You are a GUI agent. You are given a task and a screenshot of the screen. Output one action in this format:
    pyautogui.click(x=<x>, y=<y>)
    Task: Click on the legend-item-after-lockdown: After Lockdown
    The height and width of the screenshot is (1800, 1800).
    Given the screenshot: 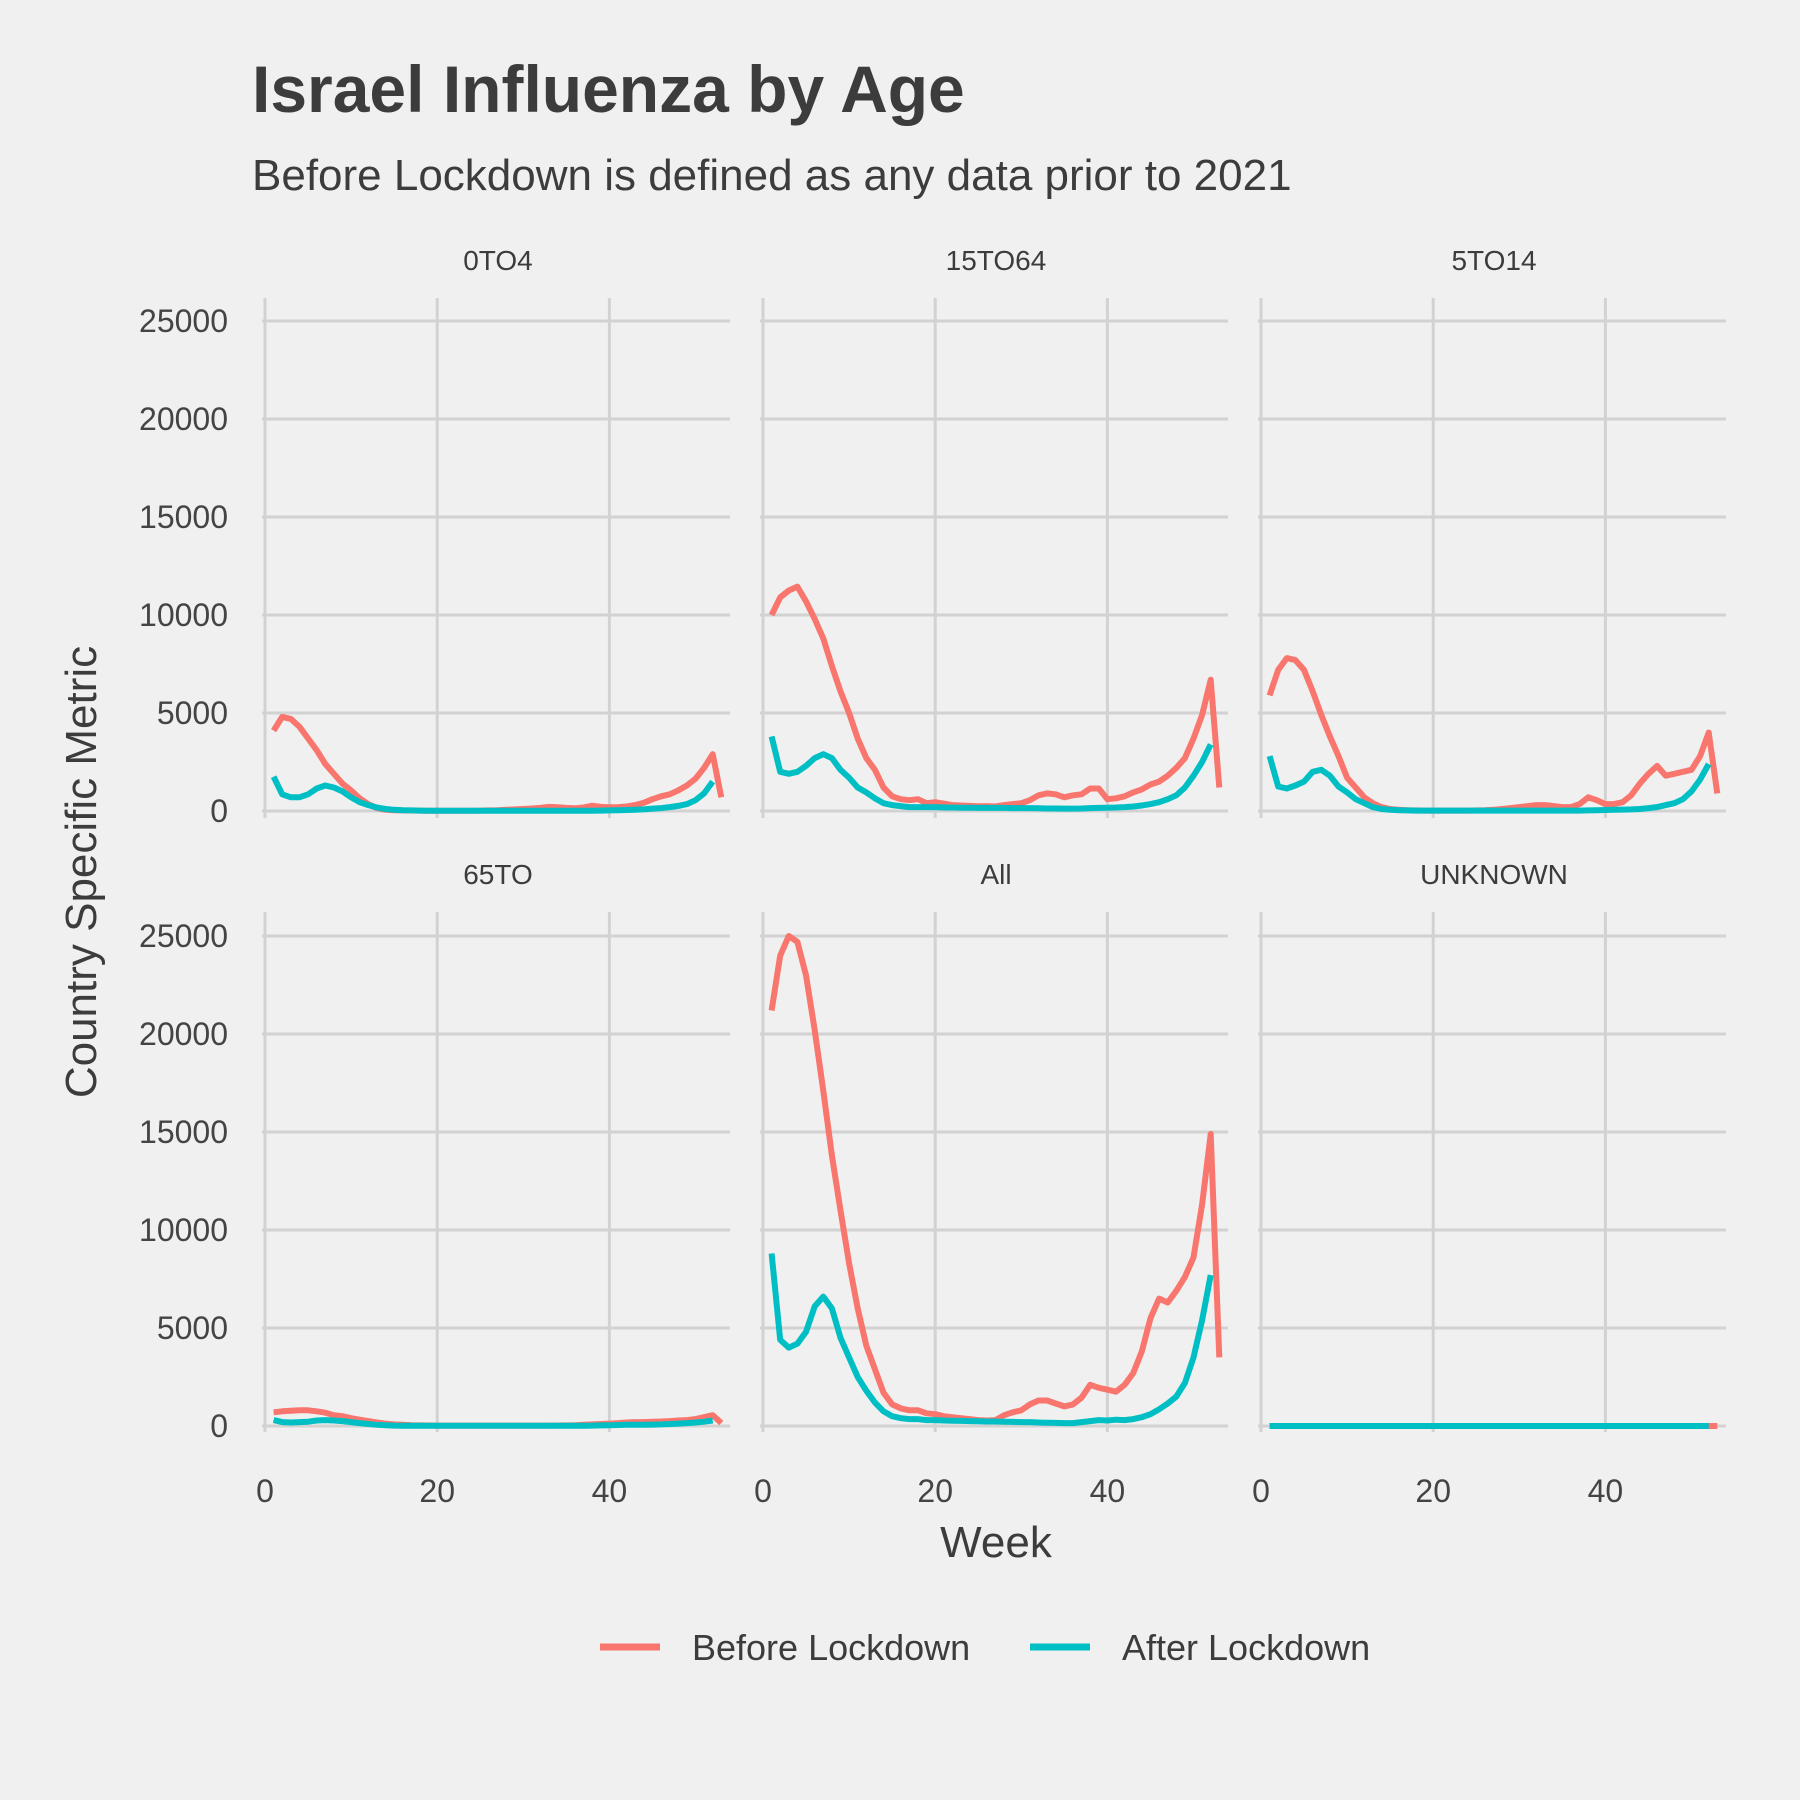 What is the action you would take?
    pyautogui.click(x=1200, y=1647)
    